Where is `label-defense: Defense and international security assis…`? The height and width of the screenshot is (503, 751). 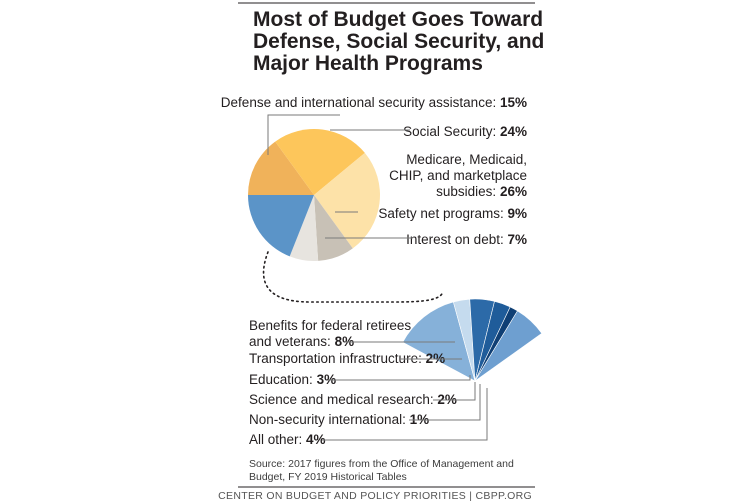 label-defense: Defense and international security assis… is located at coordinates (374, 102).